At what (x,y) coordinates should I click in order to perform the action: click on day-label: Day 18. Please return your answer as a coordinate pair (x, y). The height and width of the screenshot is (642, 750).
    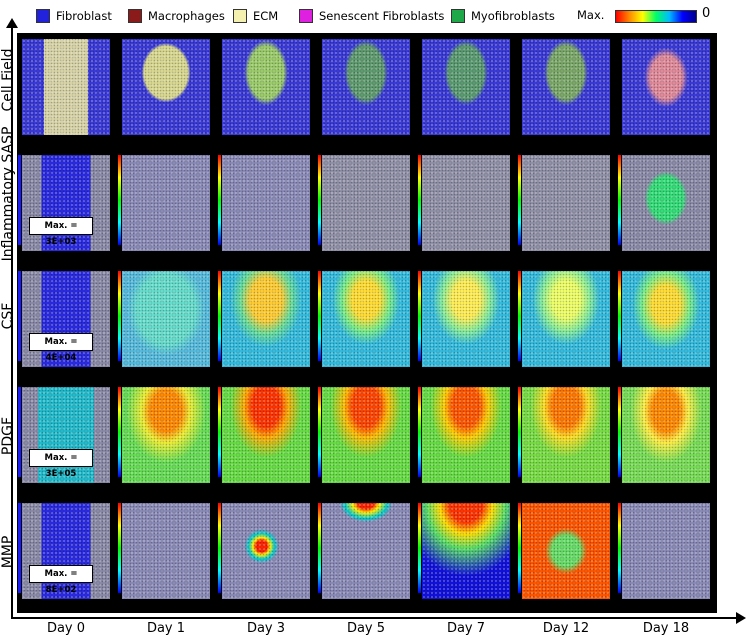
    Looking at the image, I should click on (666, 628).